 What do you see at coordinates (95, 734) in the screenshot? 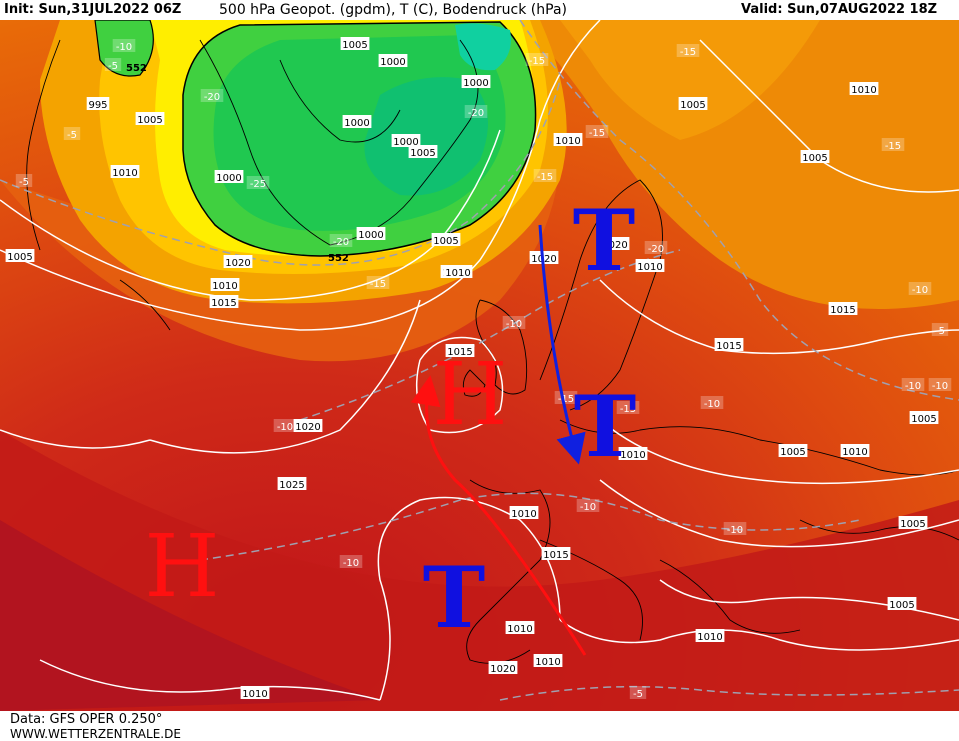
I see `website: WWW.WETTERZENTRALE.DE` at bounding box center [95, 734].